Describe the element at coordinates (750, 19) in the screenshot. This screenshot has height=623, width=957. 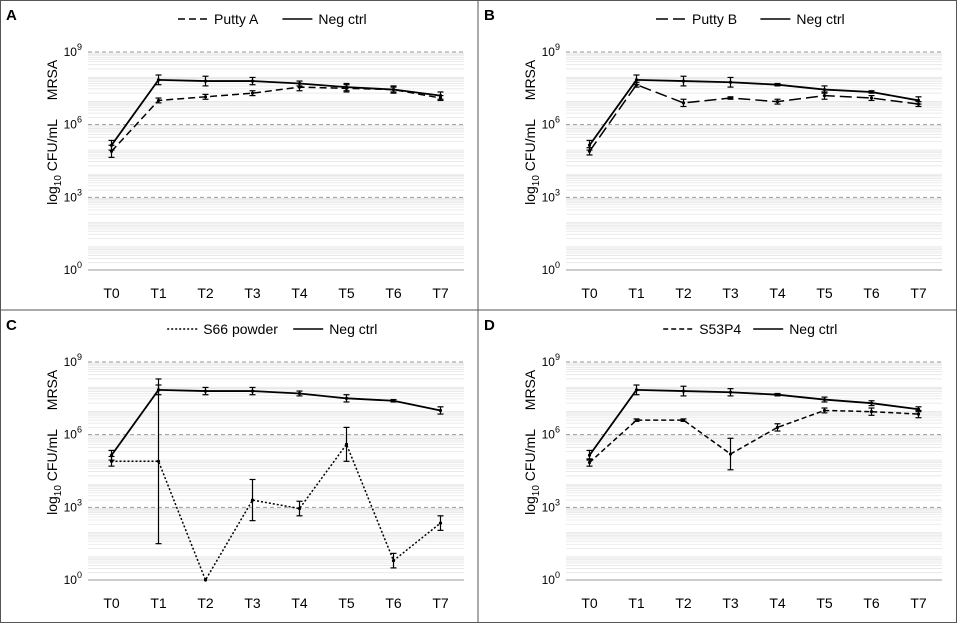
I see `legend: Putty B Neg ctrl` at that location.